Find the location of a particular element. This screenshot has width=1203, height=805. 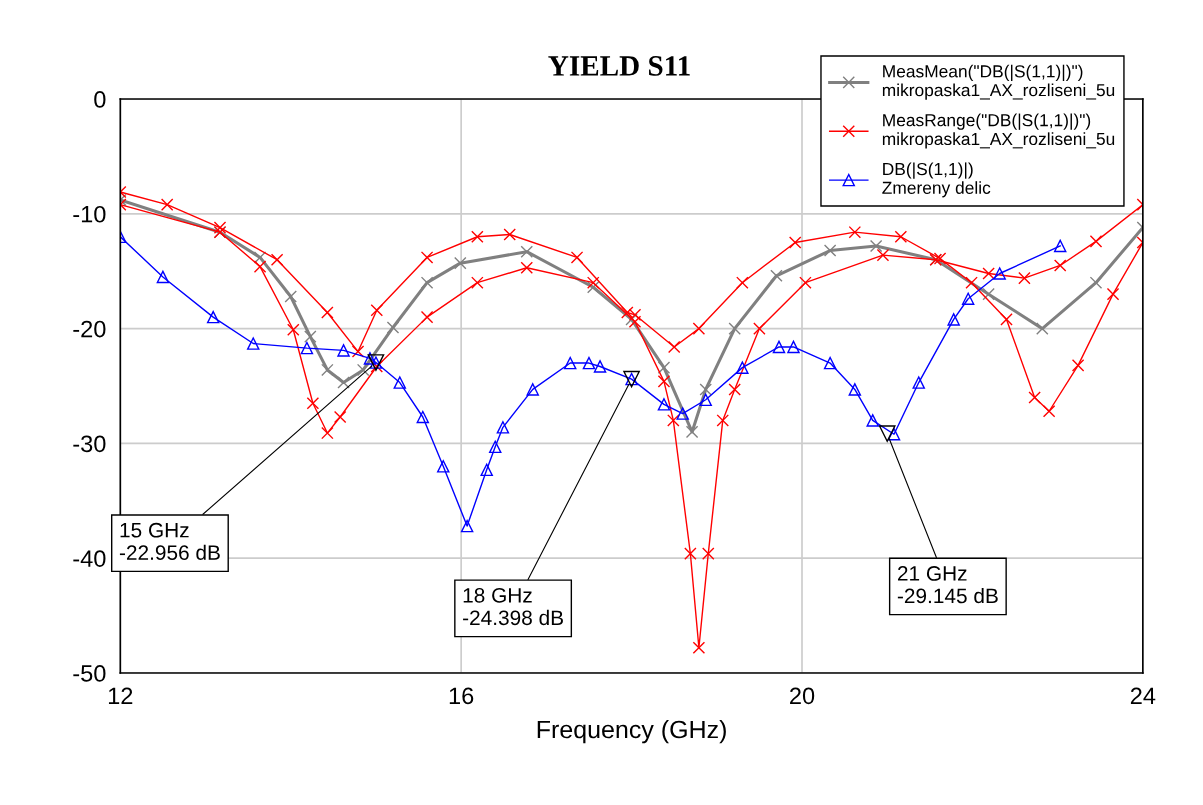

legend-label: MeasRange("DB(|S(1,1)|)") mikropaska1_AX_rozliseni_5u is located at coordinates (998, 131).